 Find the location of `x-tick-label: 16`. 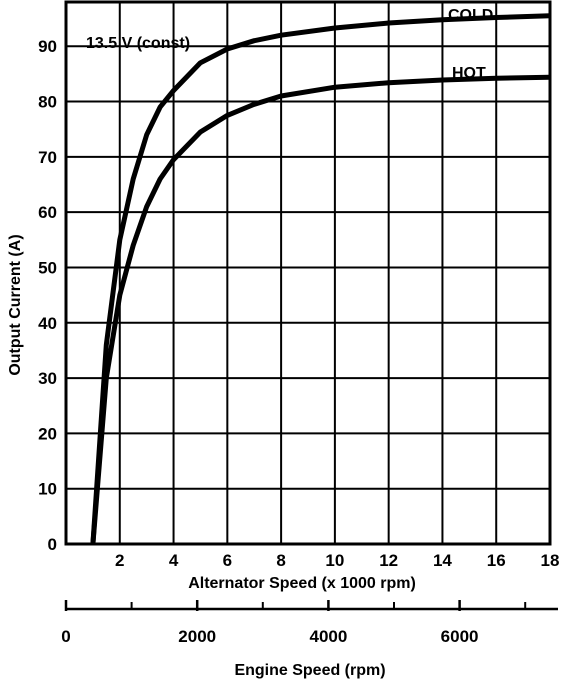

x-tick-label: 16 is located at coordinates (496, 560).